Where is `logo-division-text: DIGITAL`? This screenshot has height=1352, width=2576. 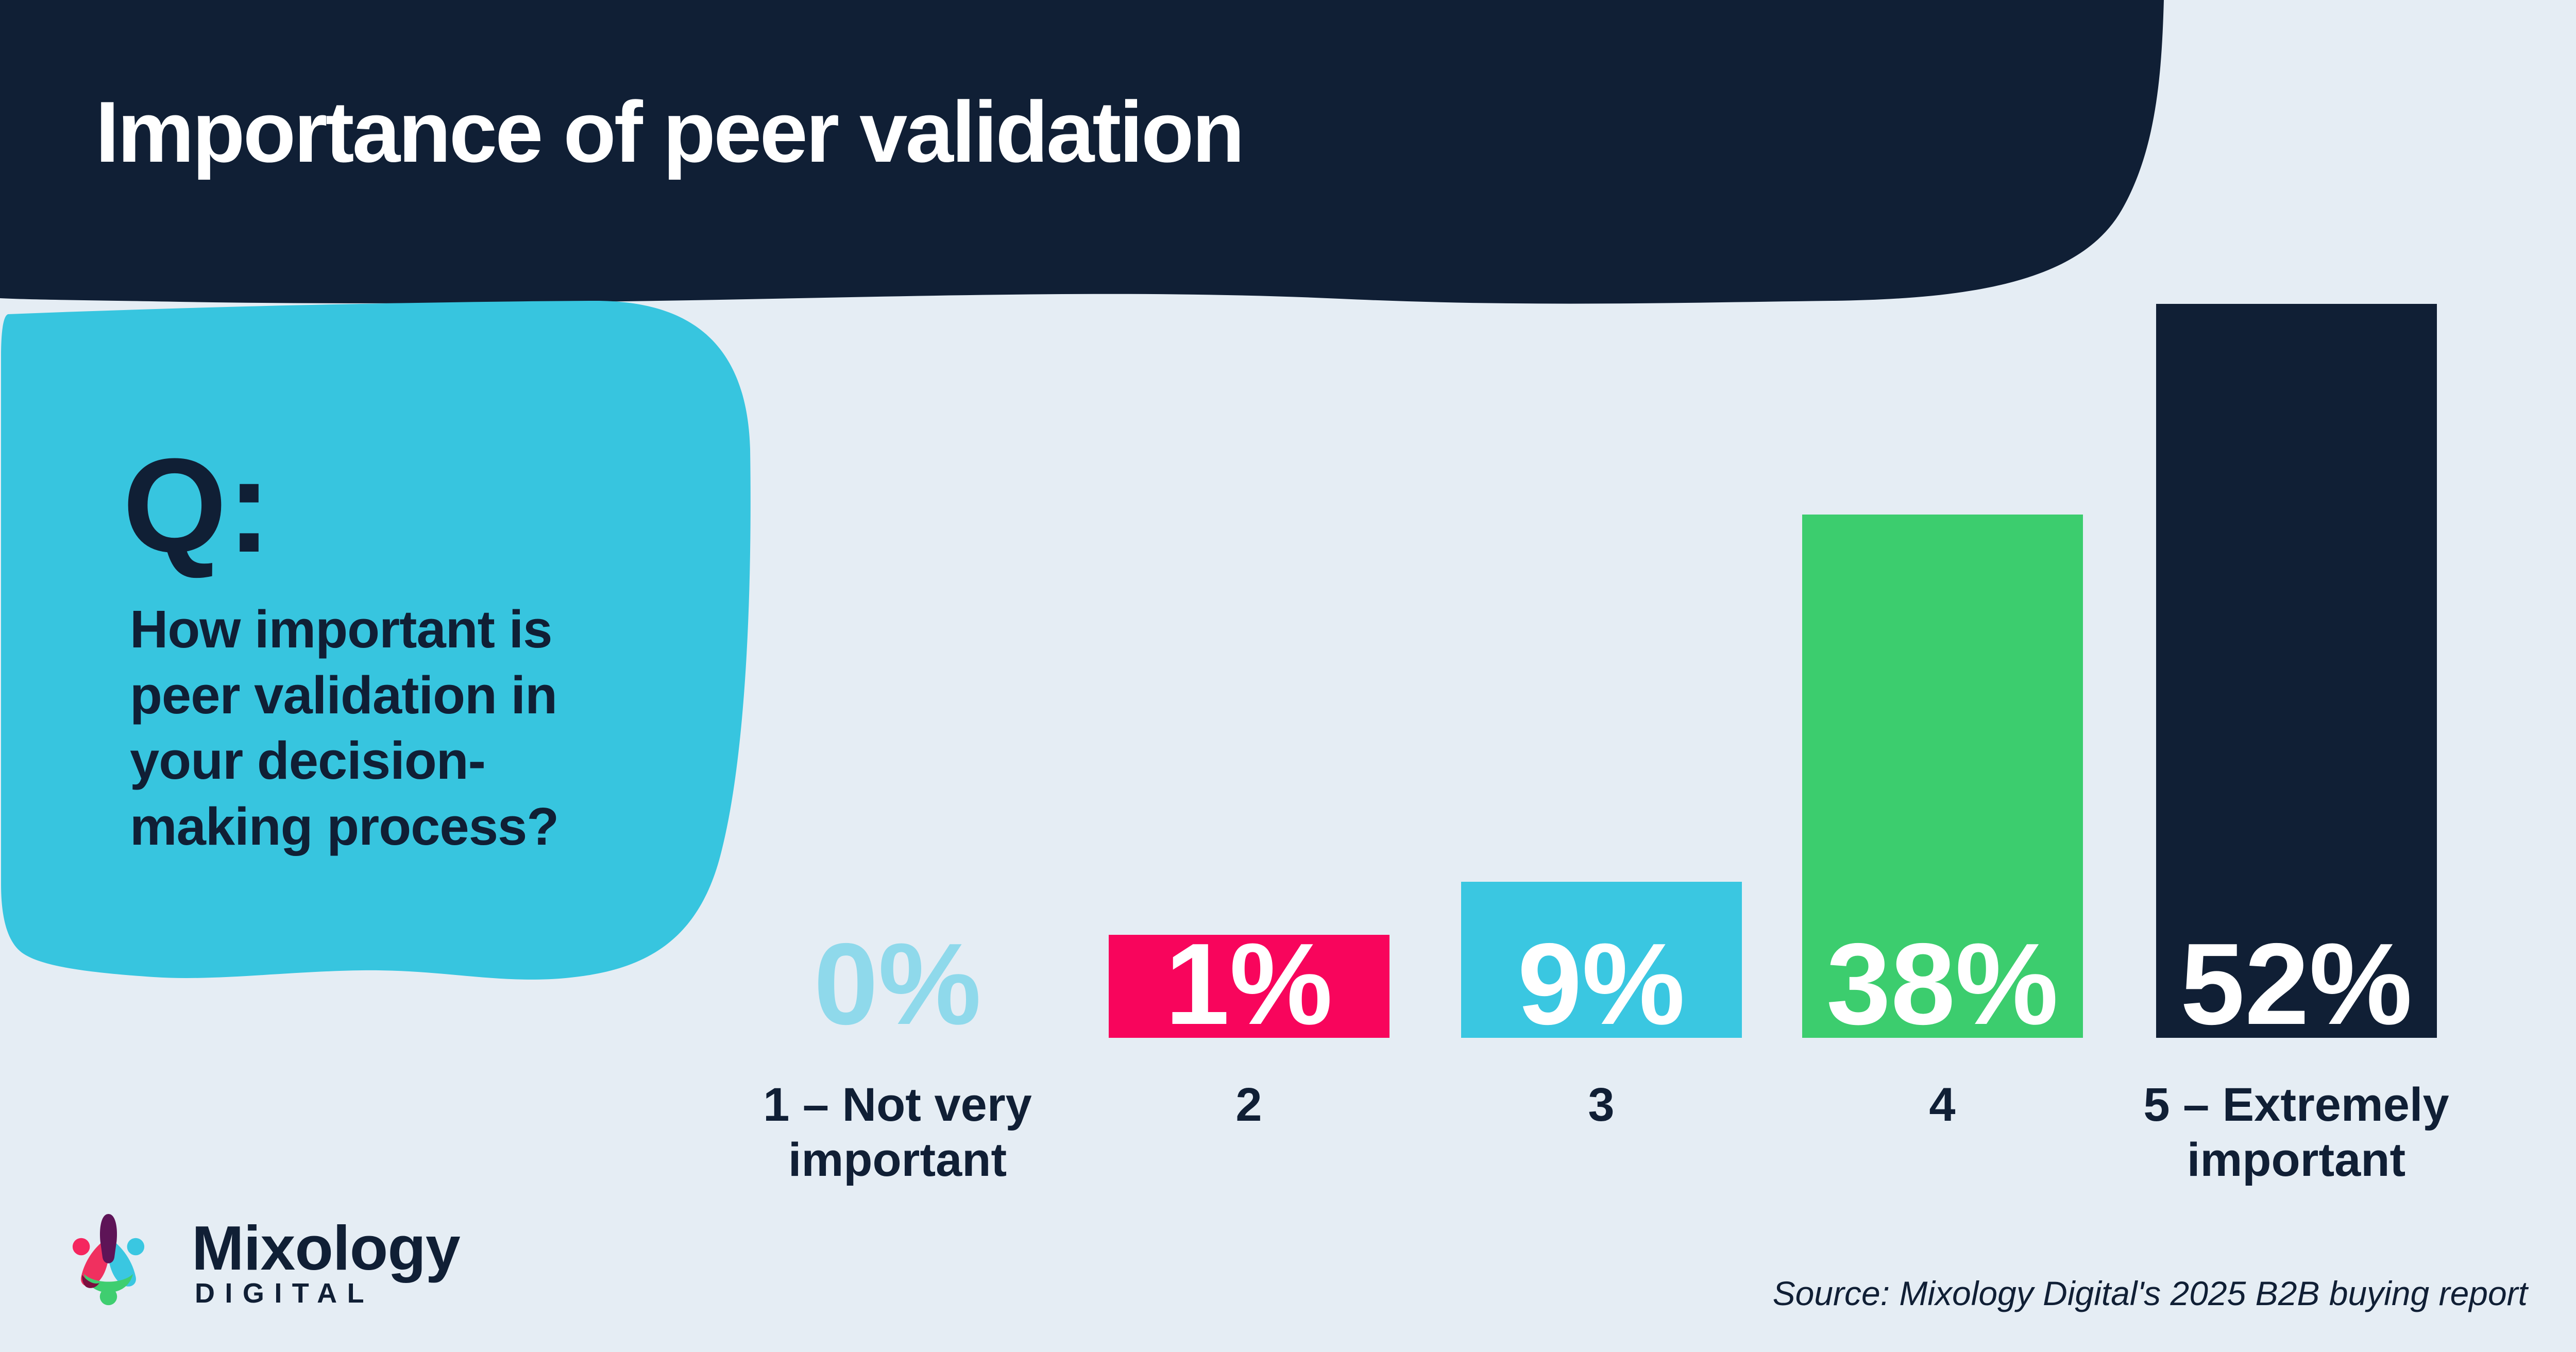 logo-division-text: DIGITAL is located at coordinates (285, 1293).